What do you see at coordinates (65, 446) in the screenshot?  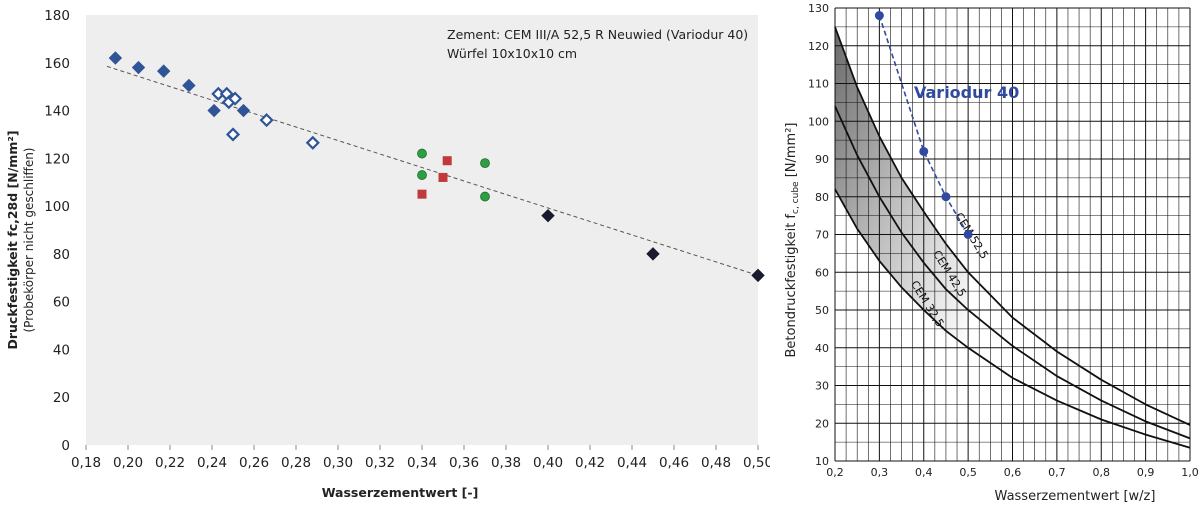 I see `y-tick-label-1: 0` at bounding box center [65, 446].